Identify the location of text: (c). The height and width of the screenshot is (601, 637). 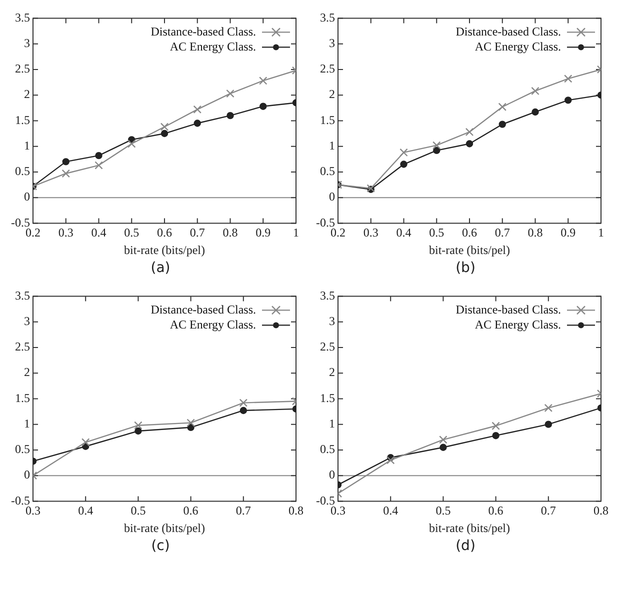
(160, 546).